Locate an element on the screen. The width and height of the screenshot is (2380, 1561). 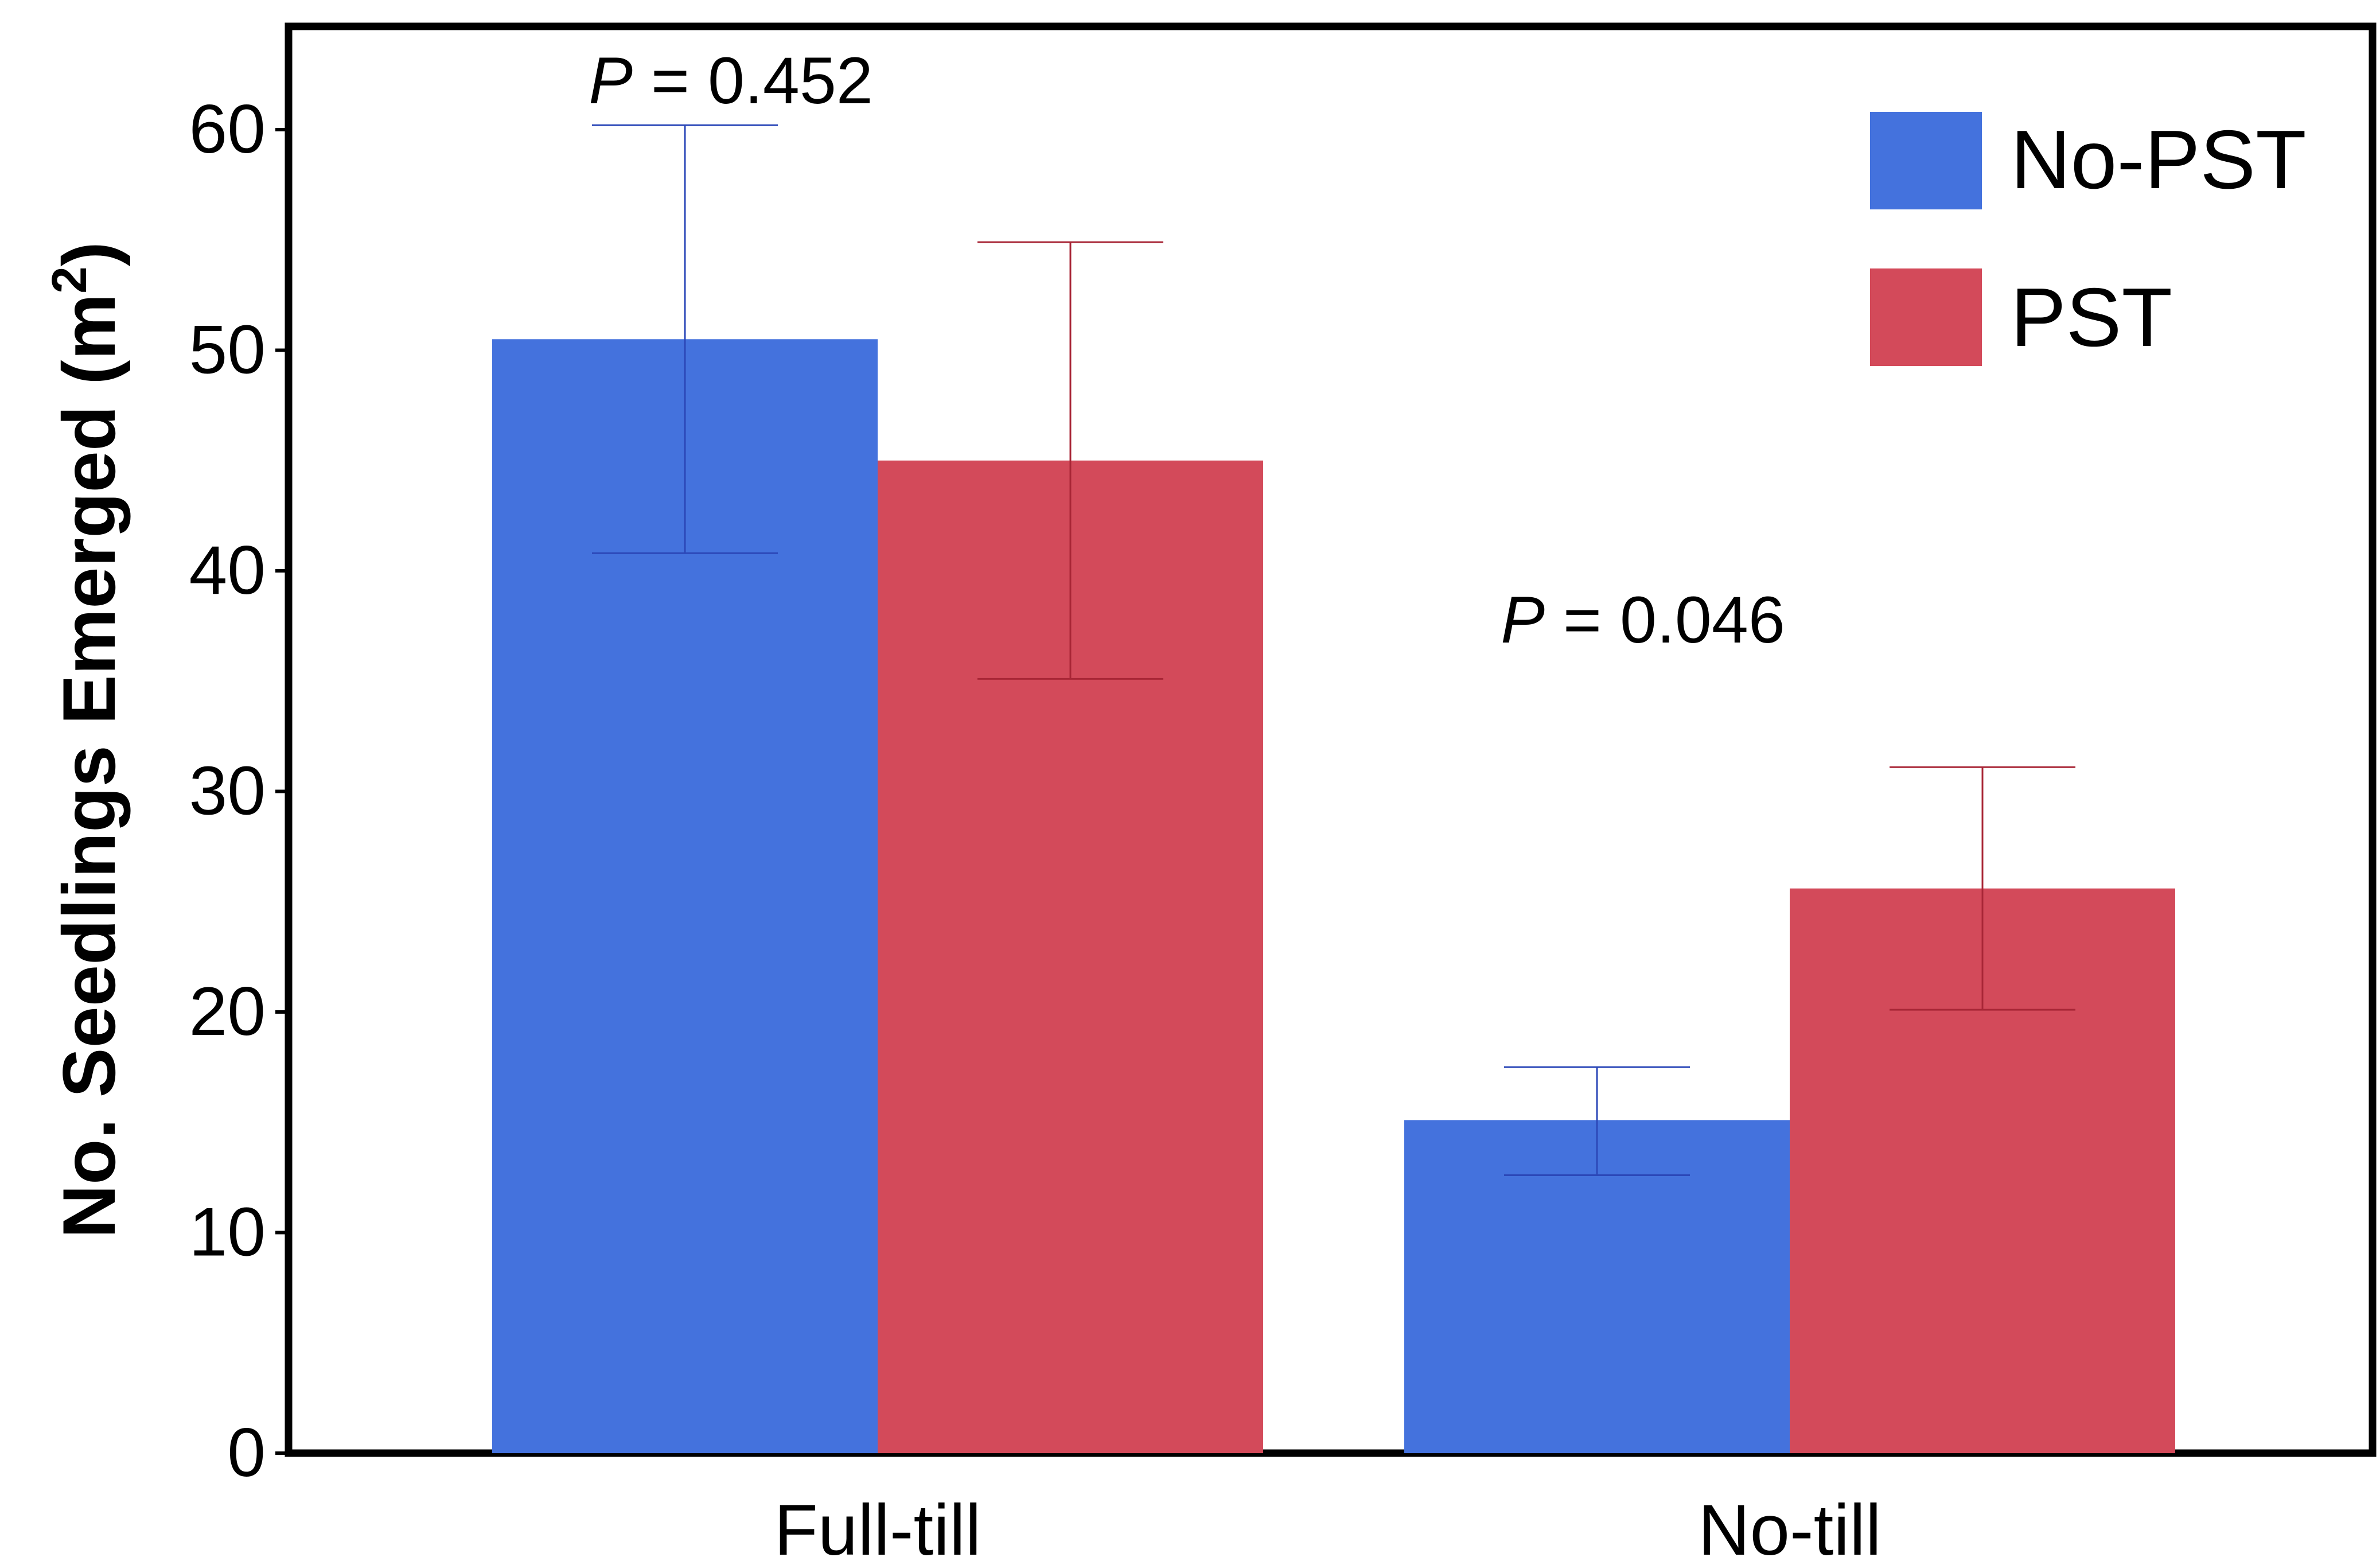
y-tick-label: 0 is located at coordinates (246, 1453).